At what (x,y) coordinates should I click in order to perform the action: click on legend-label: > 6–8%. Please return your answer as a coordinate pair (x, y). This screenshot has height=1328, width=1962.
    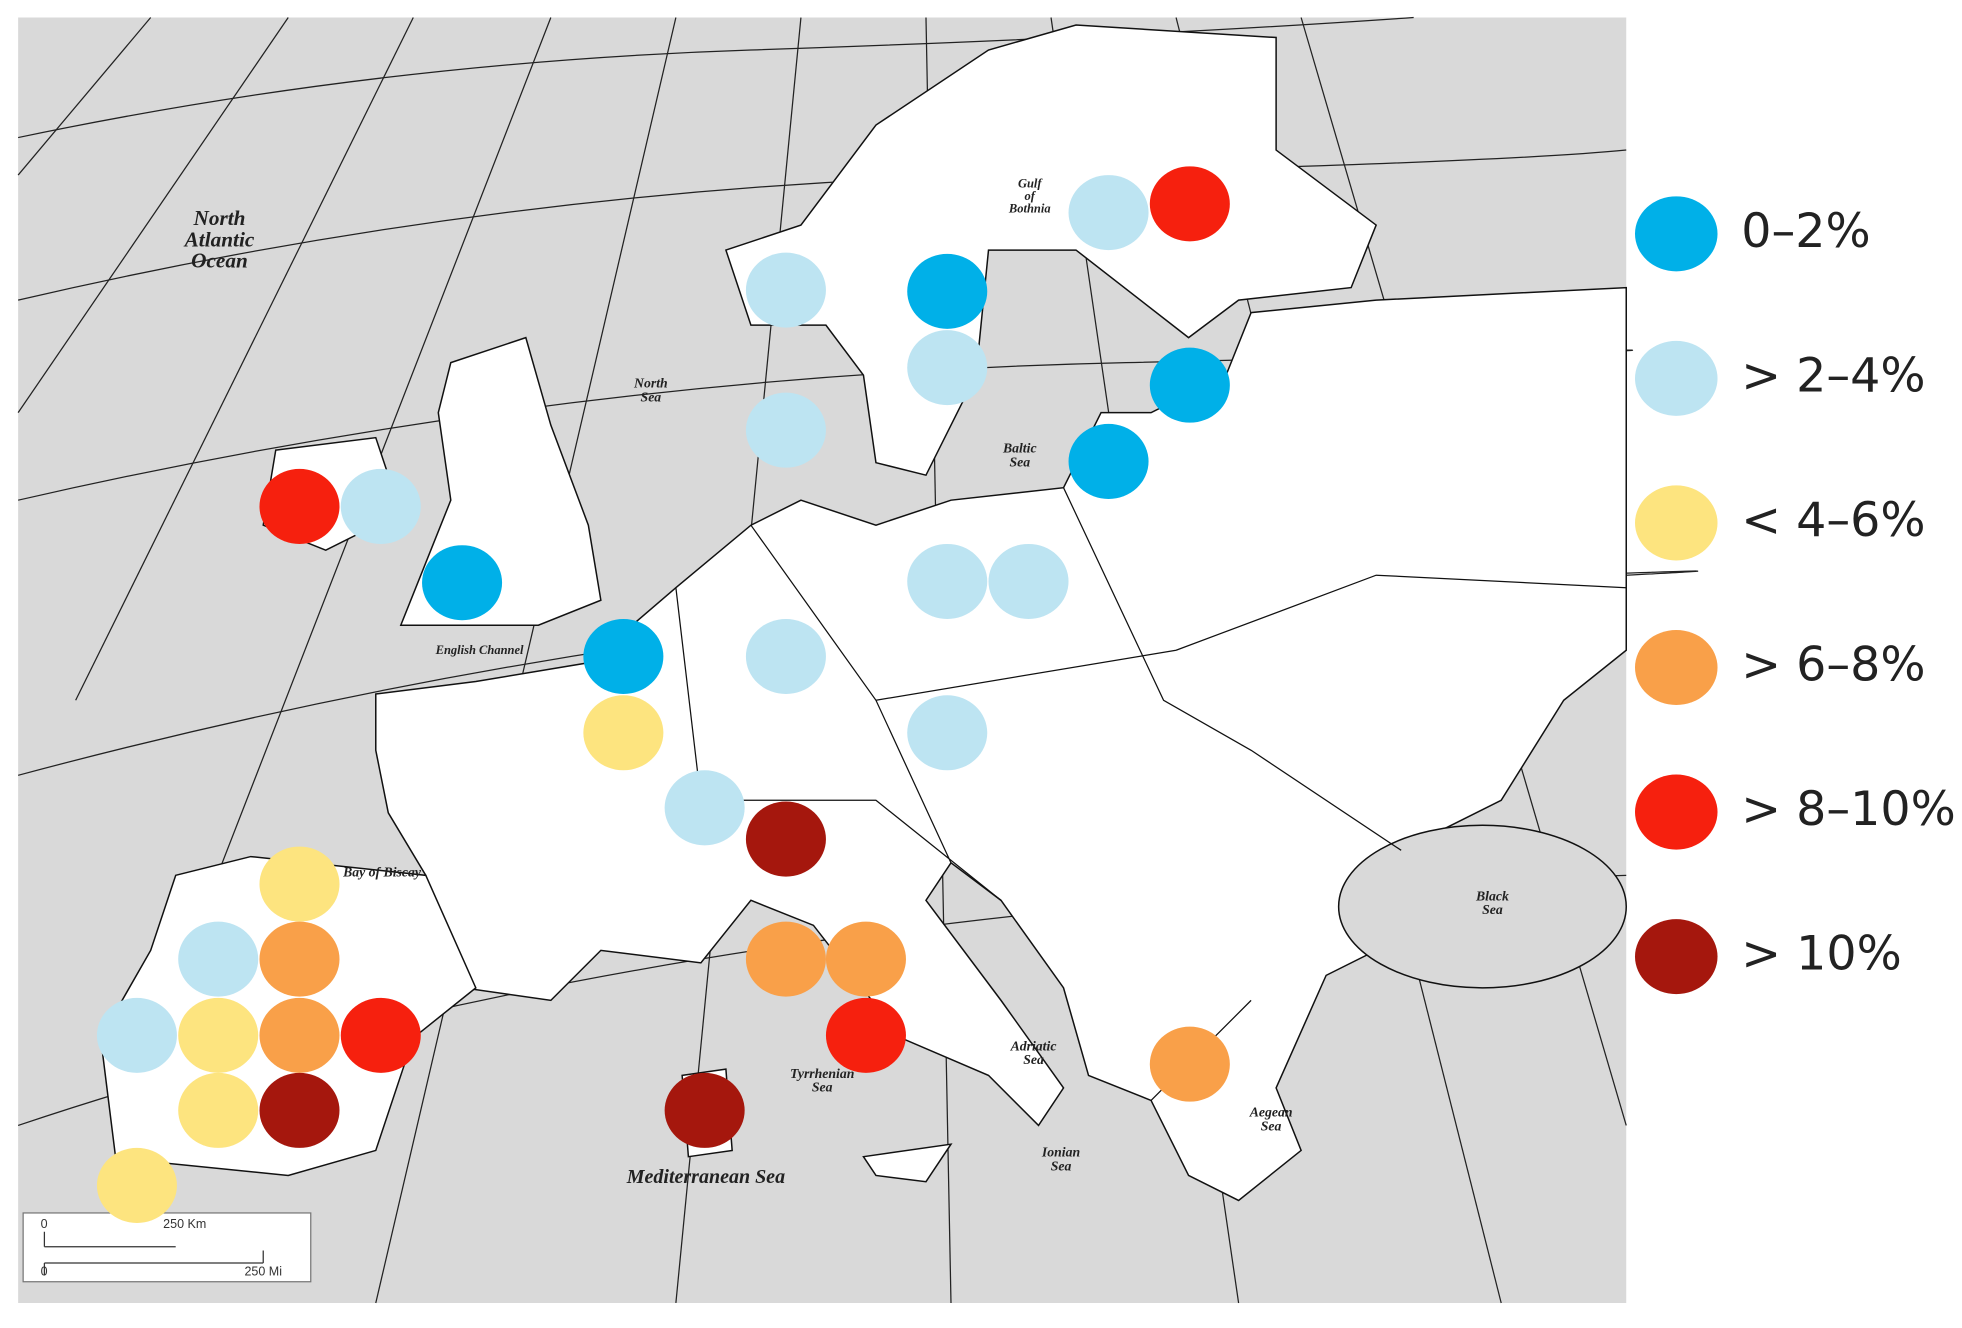
    Looking at the image, I should click on (1833, 665).